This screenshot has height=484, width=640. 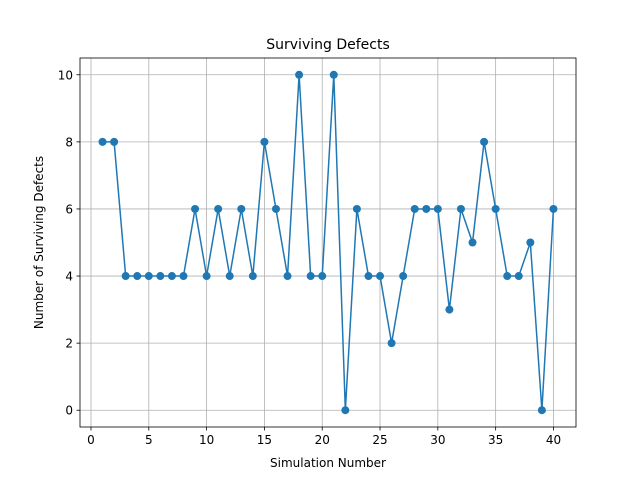 I want to click on x-tick-label: 10, so click(x=206, y=440).